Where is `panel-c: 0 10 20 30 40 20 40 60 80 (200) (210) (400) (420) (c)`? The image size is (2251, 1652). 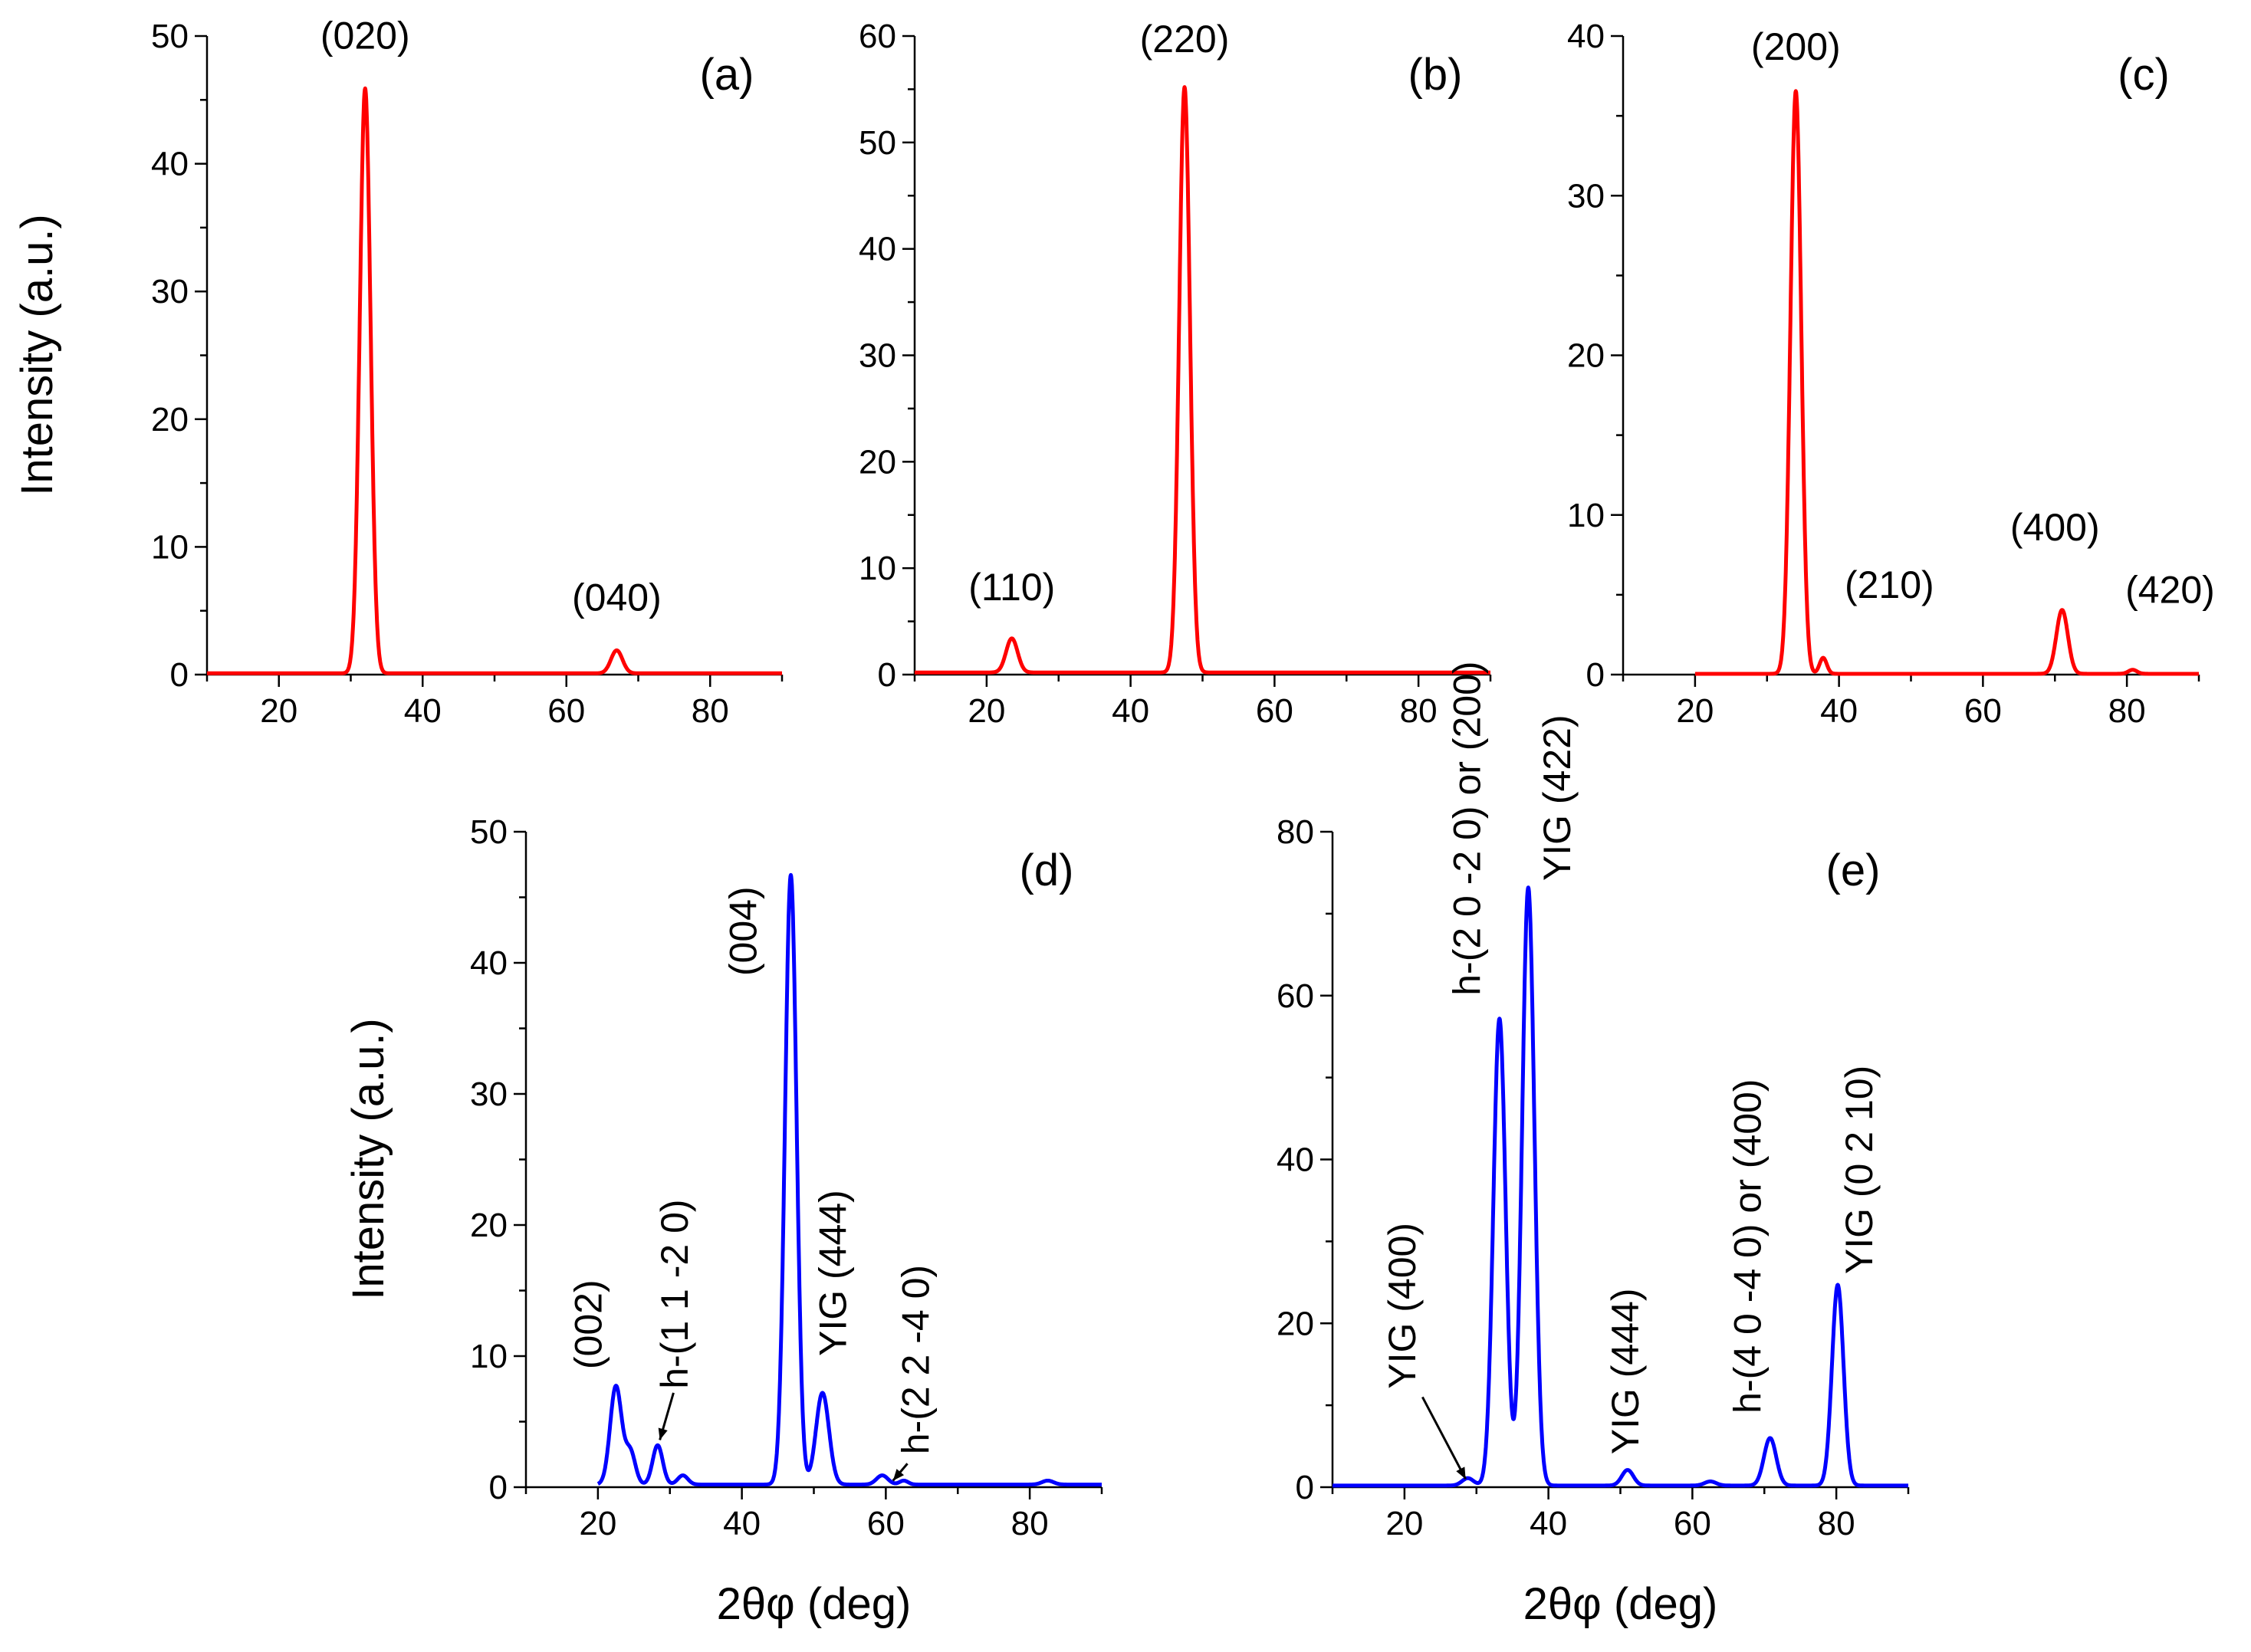
panel-c: 0 10 20 30 40 20 40 60 80 (200) (210) (400) (420) (c) is located at coordinates (1891, 374).